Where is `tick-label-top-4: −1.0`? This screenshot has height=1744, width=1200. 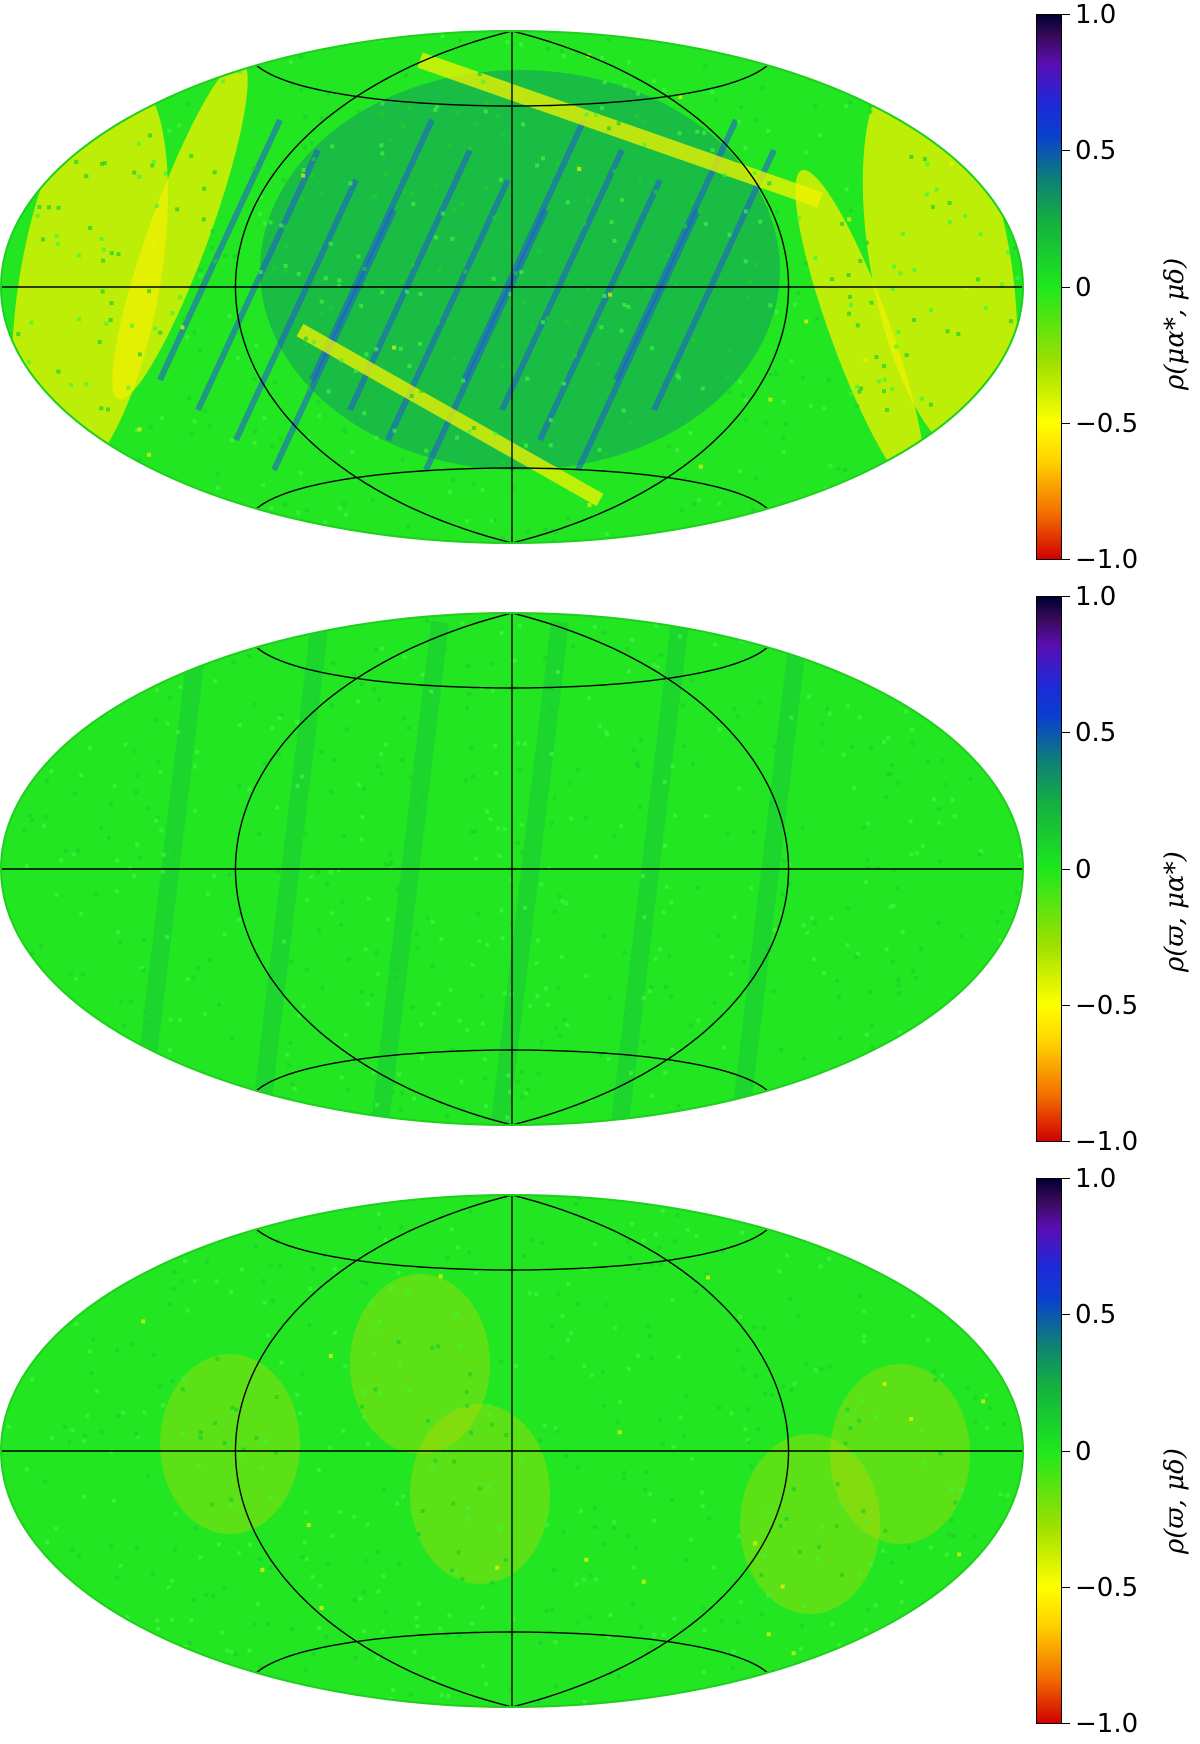
tick-label-top-4: −1.0 is located at coordinates (1106, 560).